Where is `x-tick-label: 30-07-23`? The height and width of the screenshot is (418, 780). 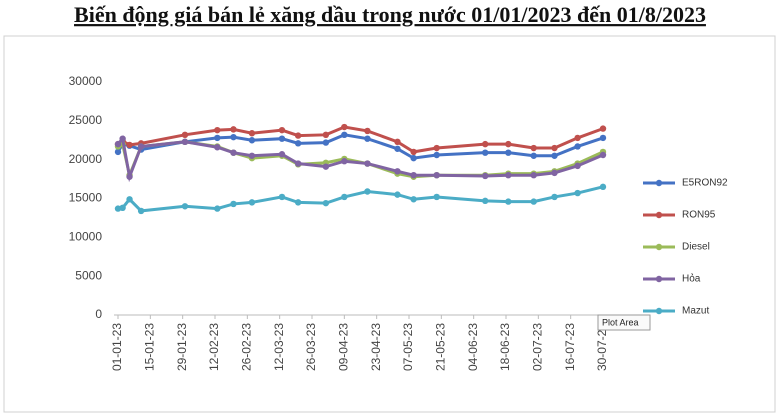
x-tick-label: 30-07-23 is located at coordinates (602, 347).